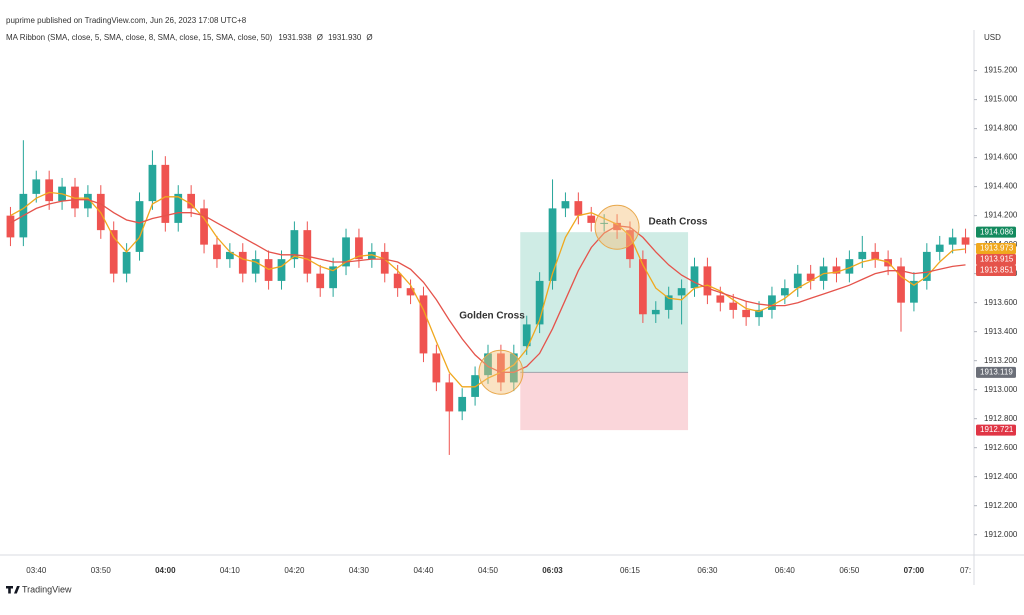  I want to click on x-tick-label: 03:40, so click(36, 570).